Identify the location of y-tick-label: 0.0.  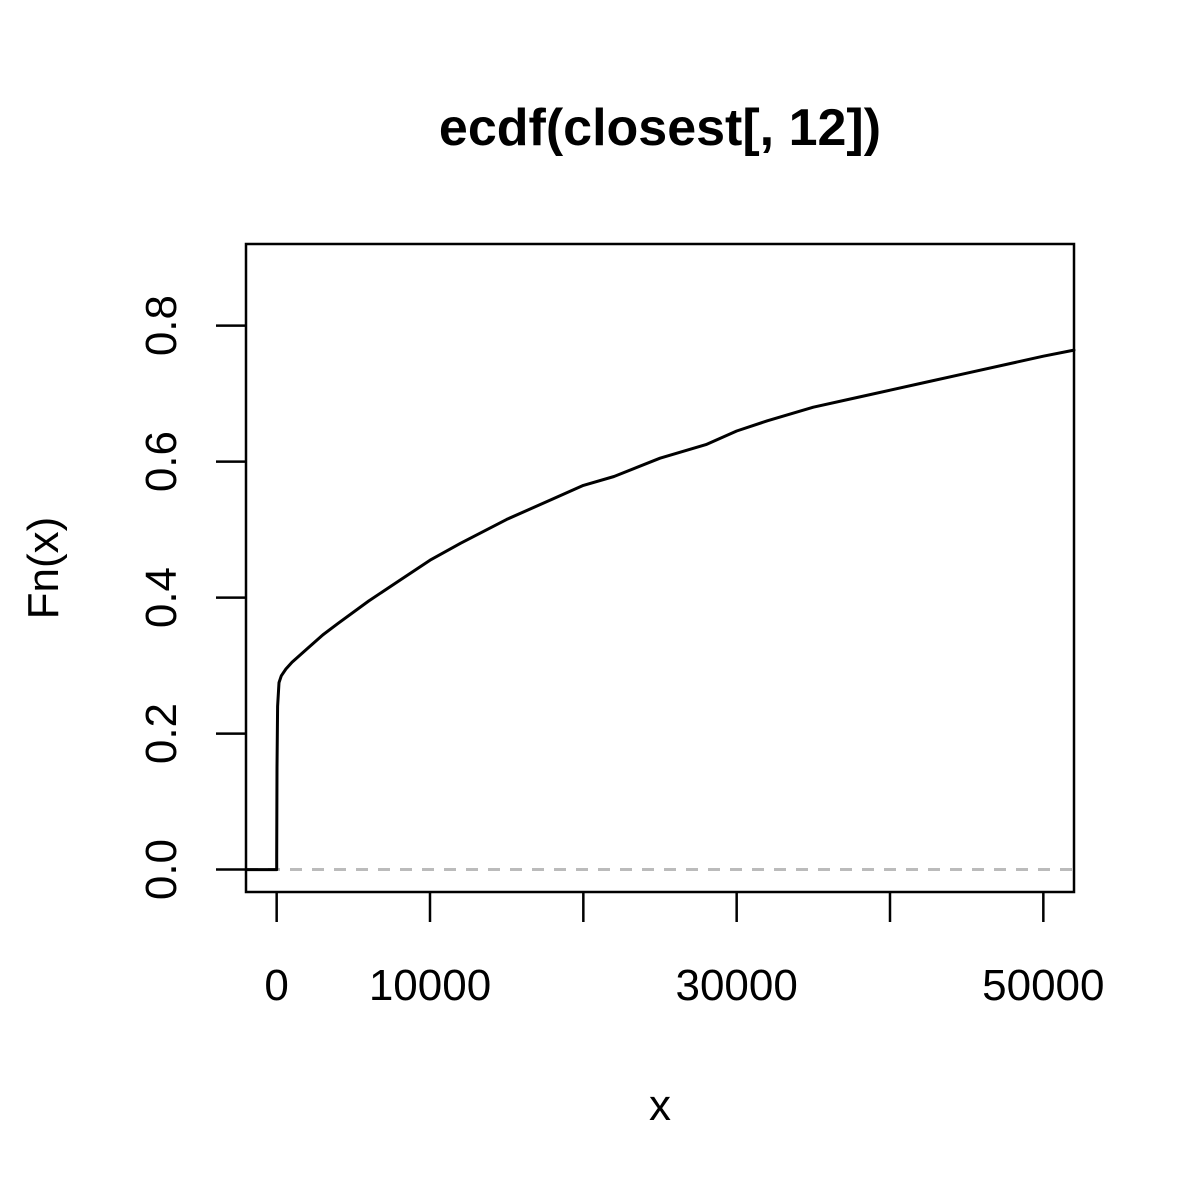
(161, 869).